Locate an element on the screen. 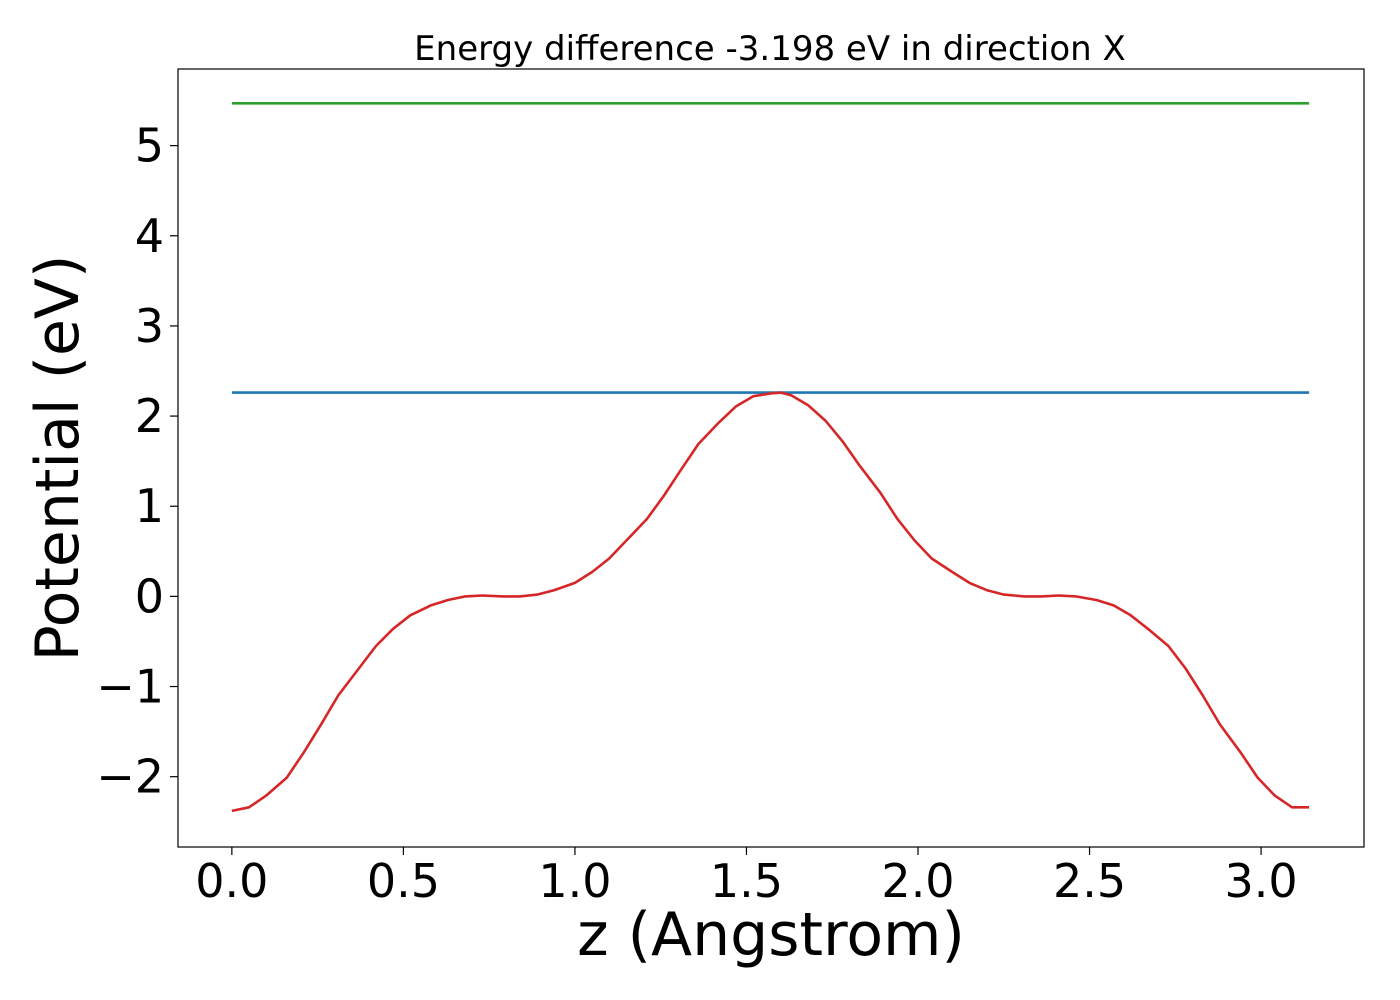 The width and height of the screenshot is (1400, 1000). x-axis-ticks: 0.0 0.5 1.0 1.5 2.0 2.5 3.0 is located at coordinates (746, 877).